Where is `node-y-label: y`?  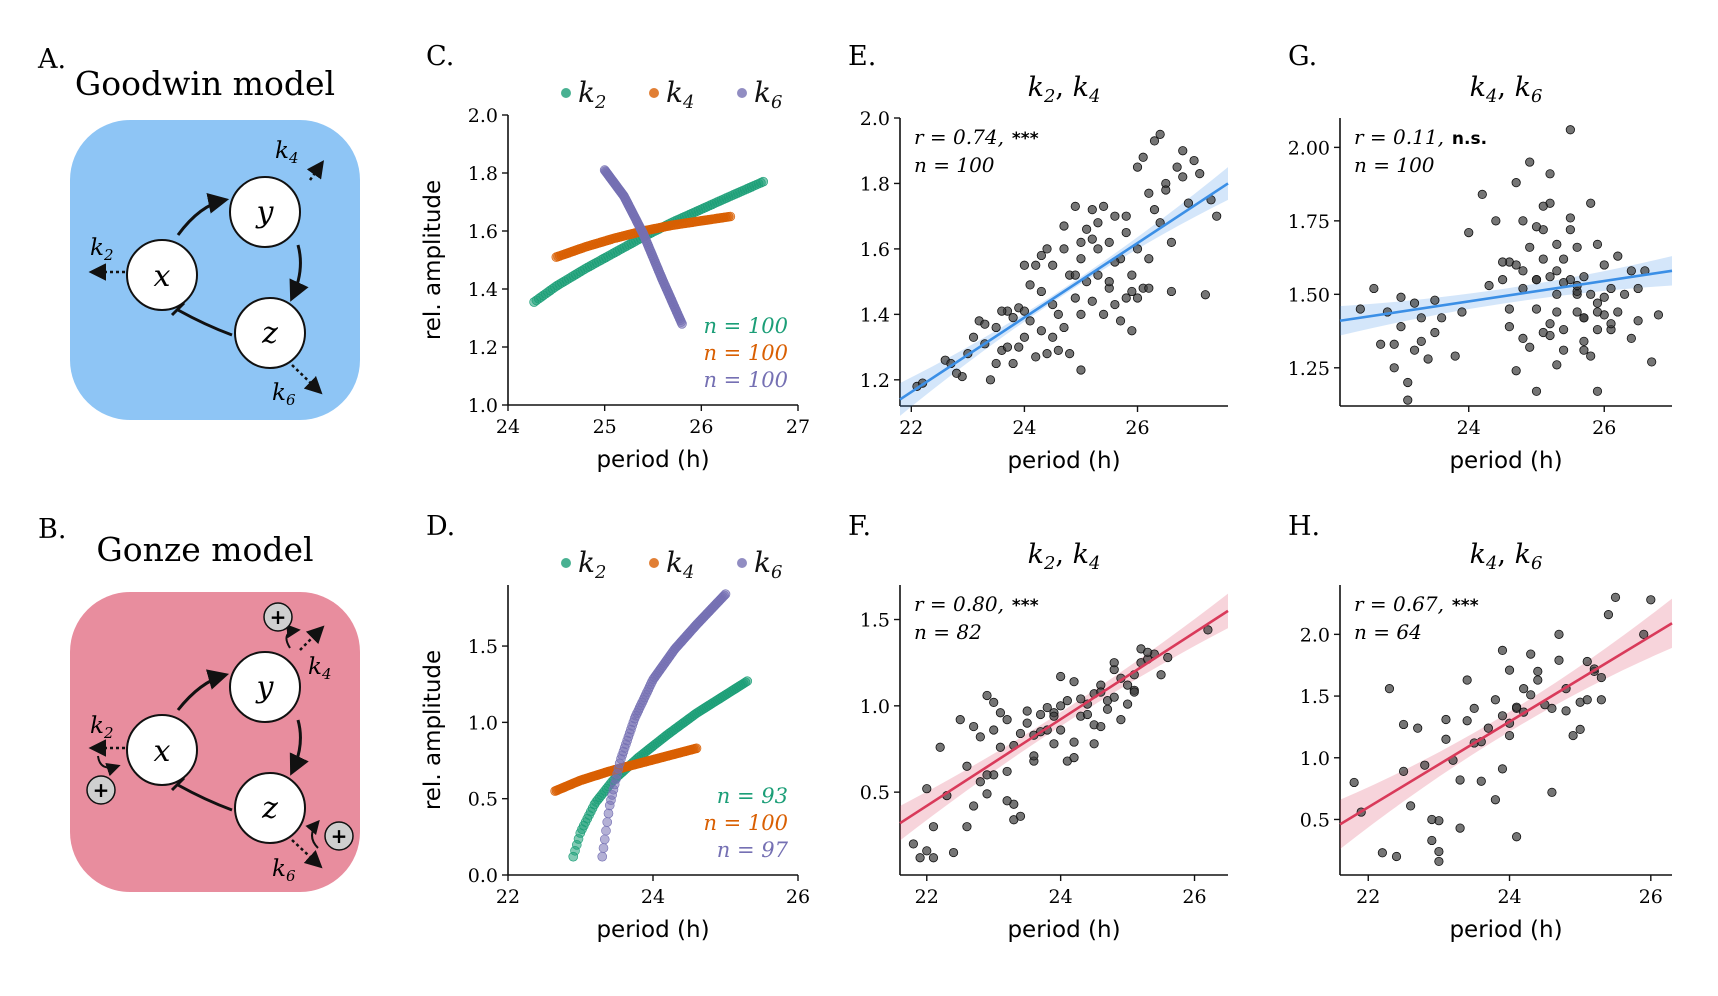
node-y-label: y is located at coordinates (265, 212).